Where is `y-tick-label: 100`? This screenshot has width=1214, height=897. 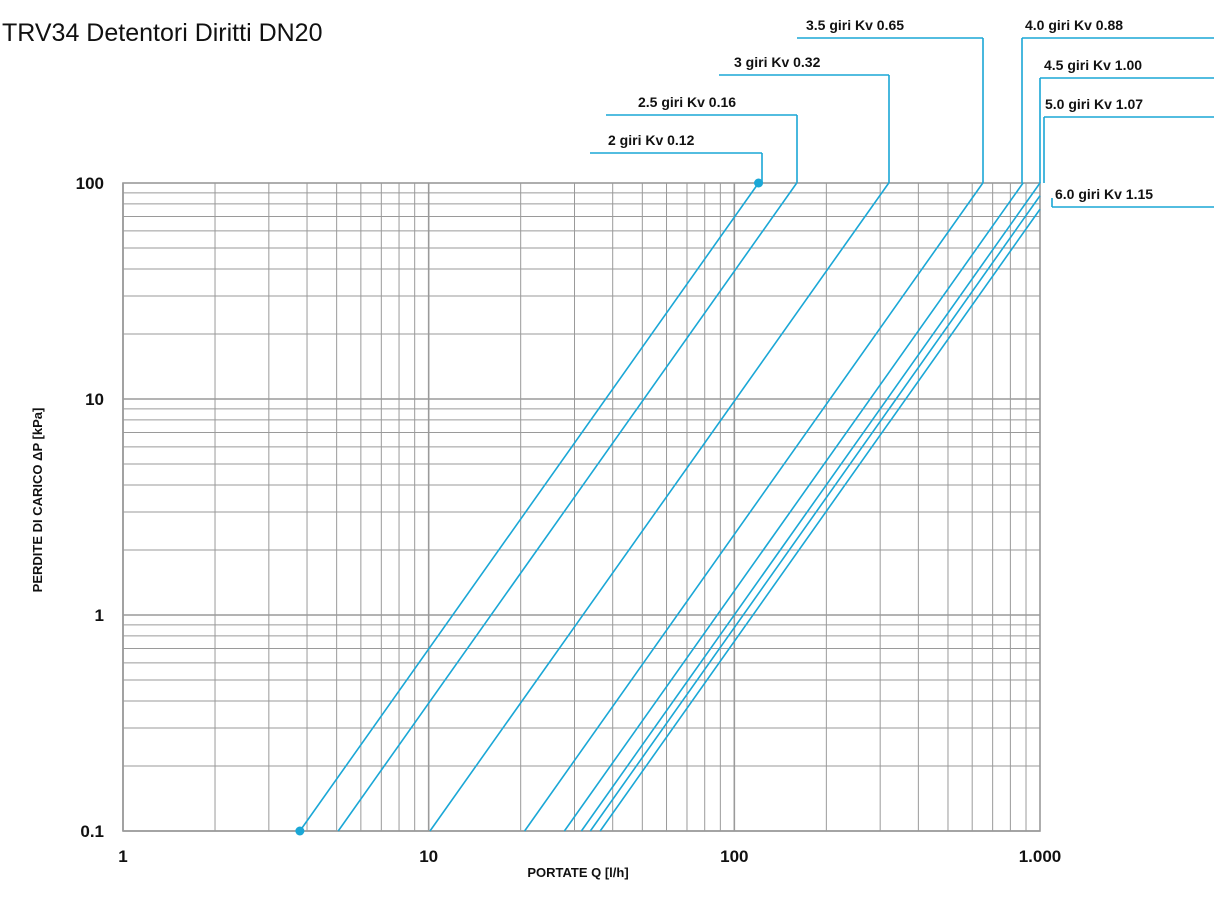
y-tick-label: 100 is located at coordinates (90, 183).